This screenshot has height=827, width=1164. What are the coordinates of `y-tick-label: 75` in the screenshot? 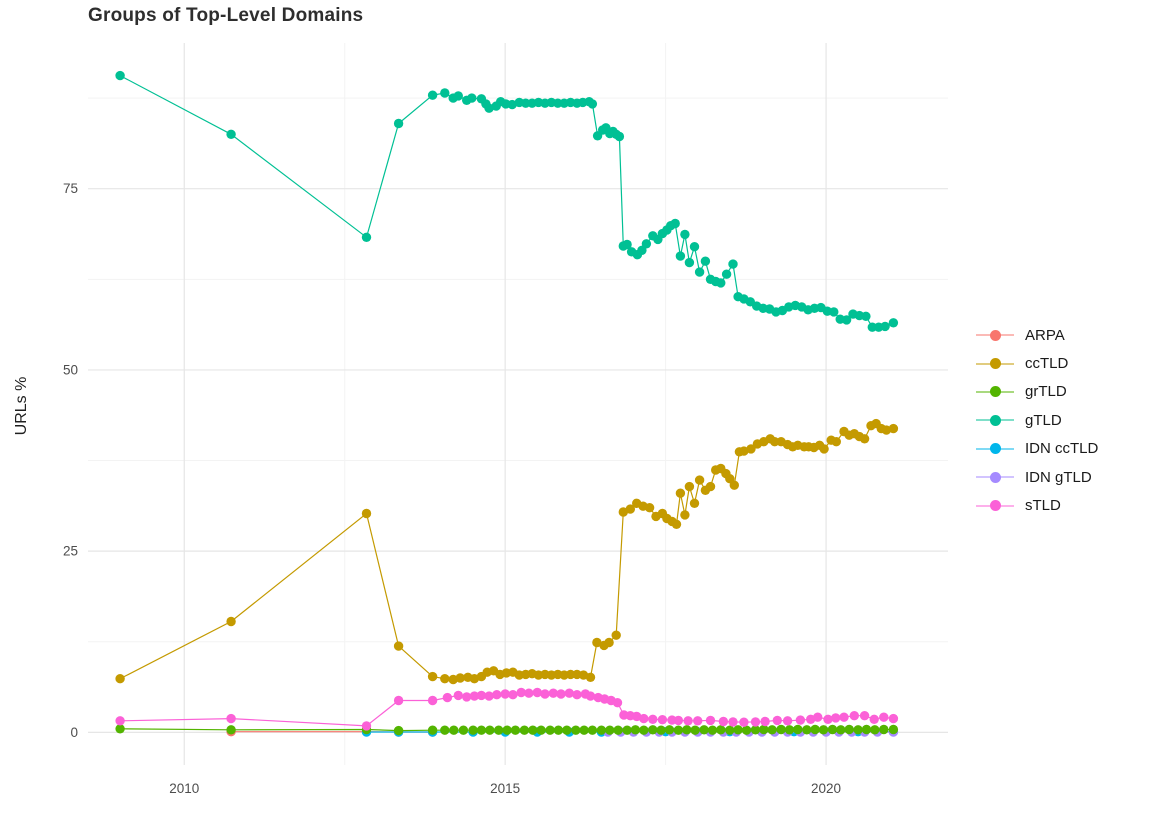 It's located at (70, 188).